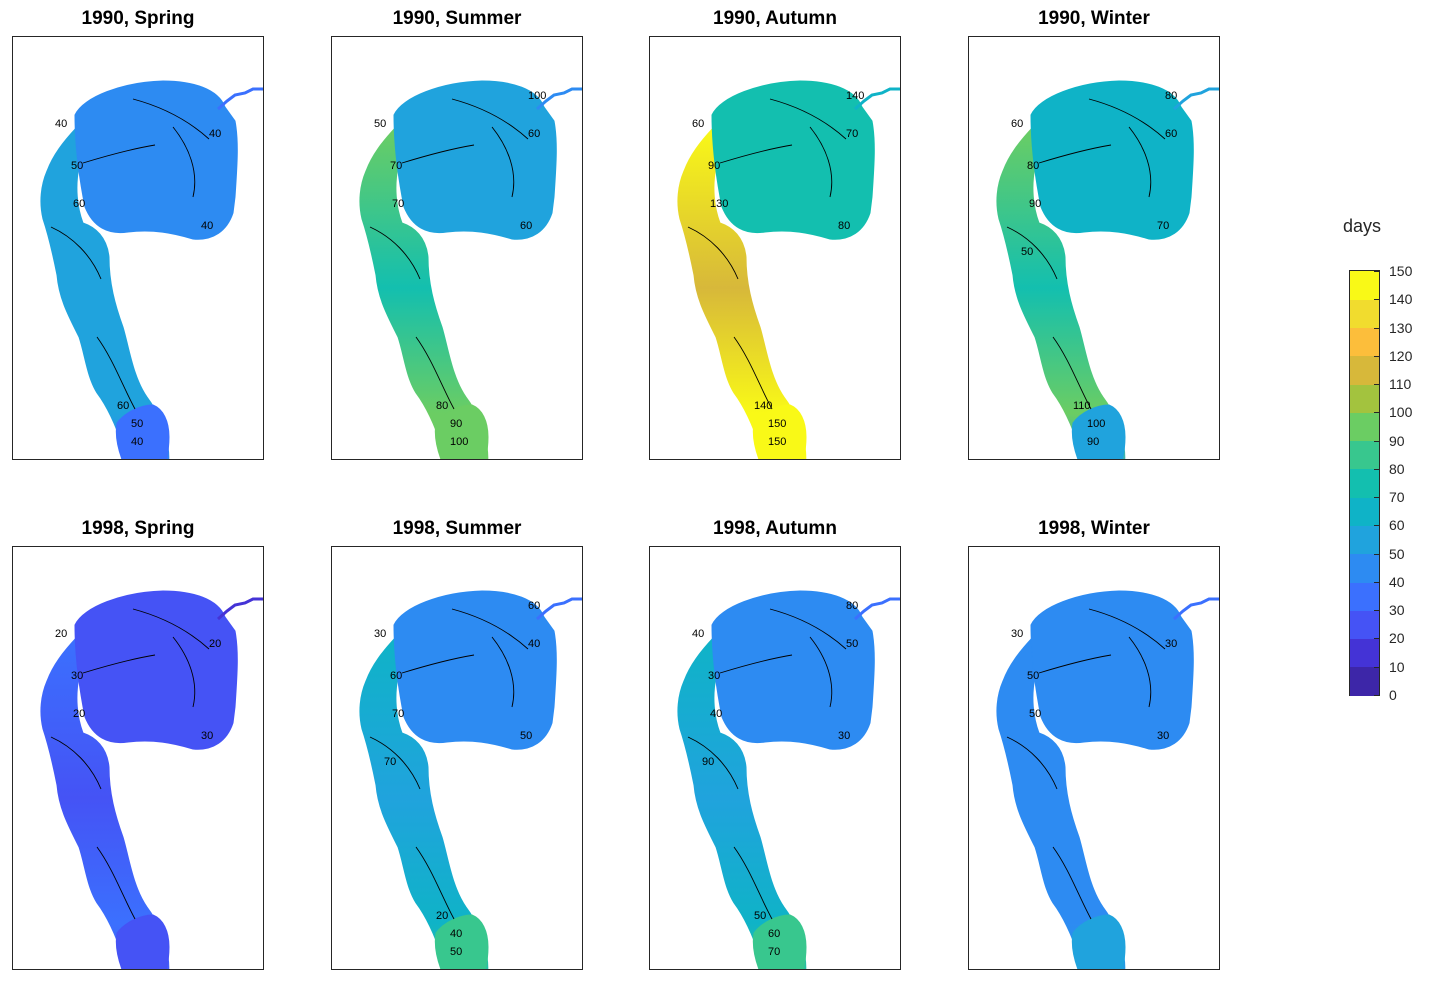 The width and height of the screenshot is (1429, 983). Describe the element at coordinates (1397, 638) in the screenshot. I see `colorbar-tick-label: 20` at that location.